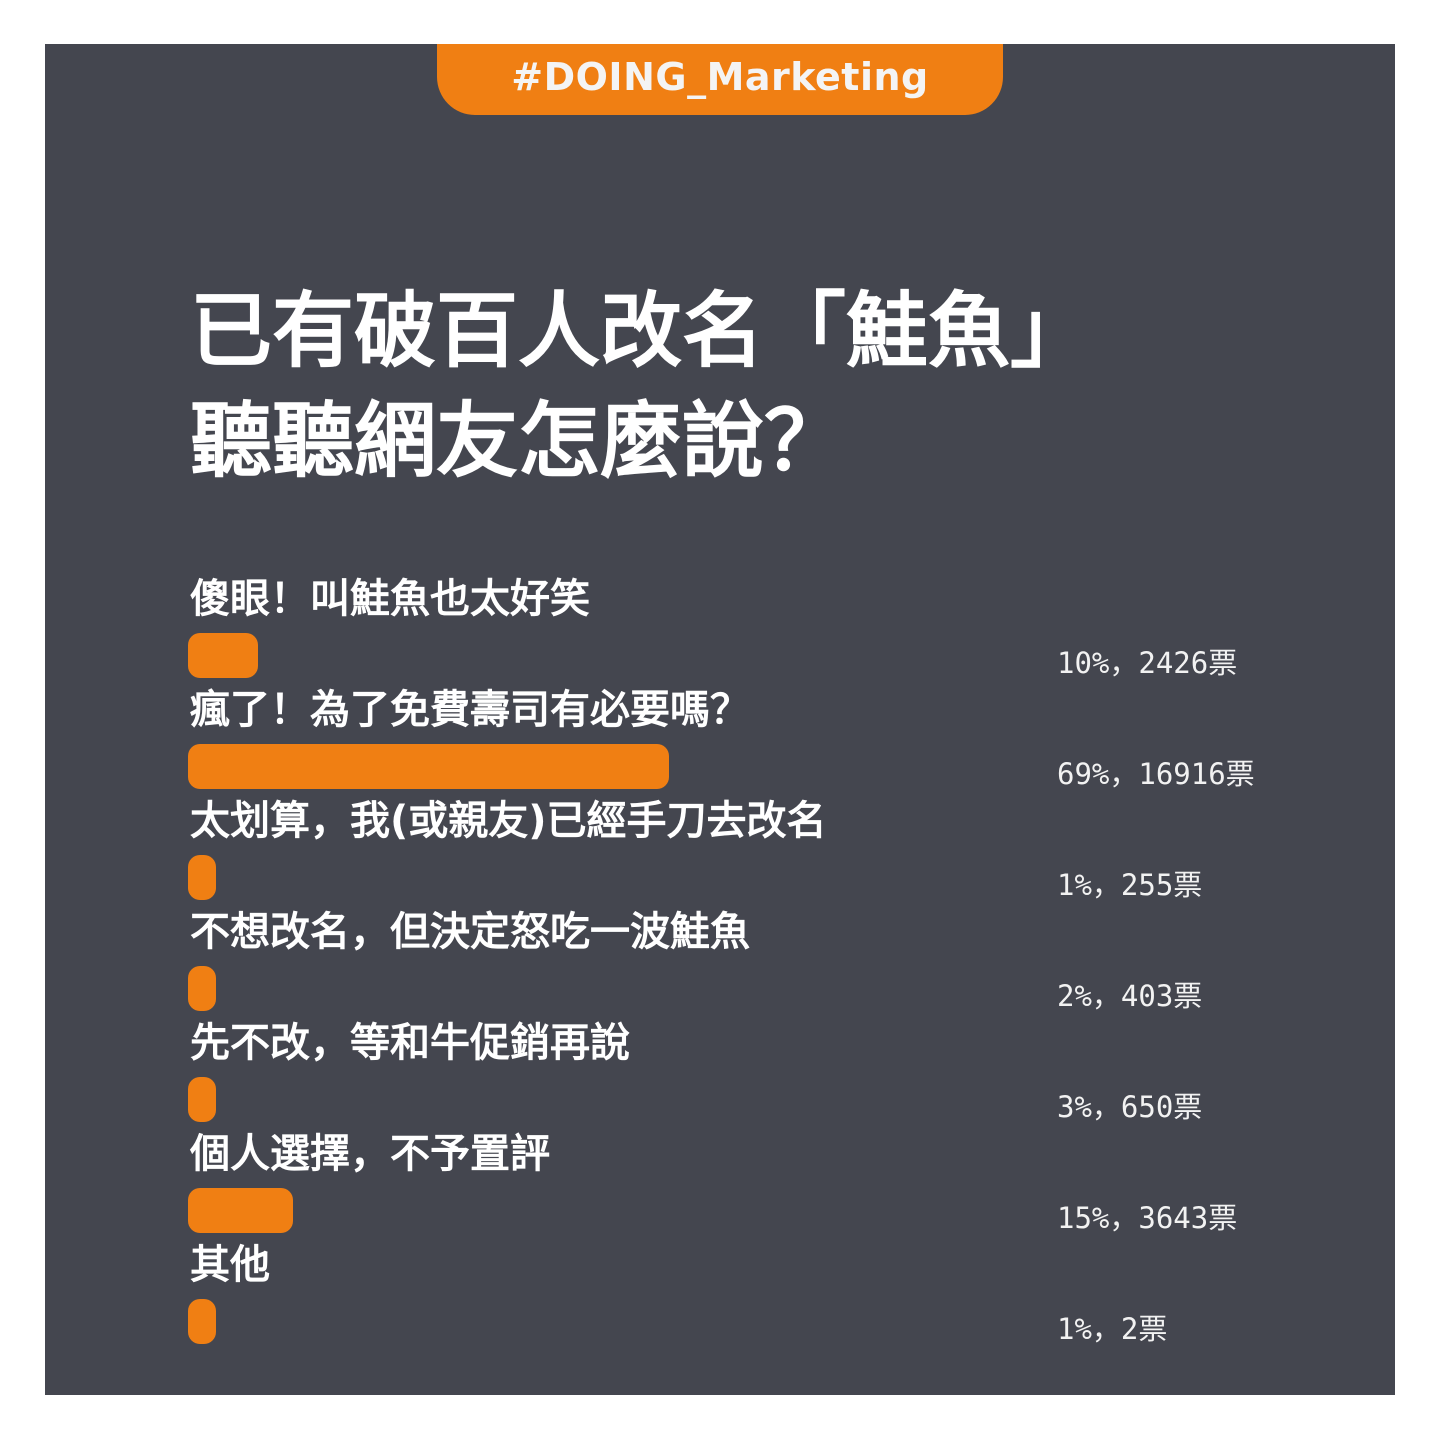  What do you see at coordinates (1130, 996) in the screenshot?
I see `option-value-label: 2%，403票` at bounding box center [1130, 996].